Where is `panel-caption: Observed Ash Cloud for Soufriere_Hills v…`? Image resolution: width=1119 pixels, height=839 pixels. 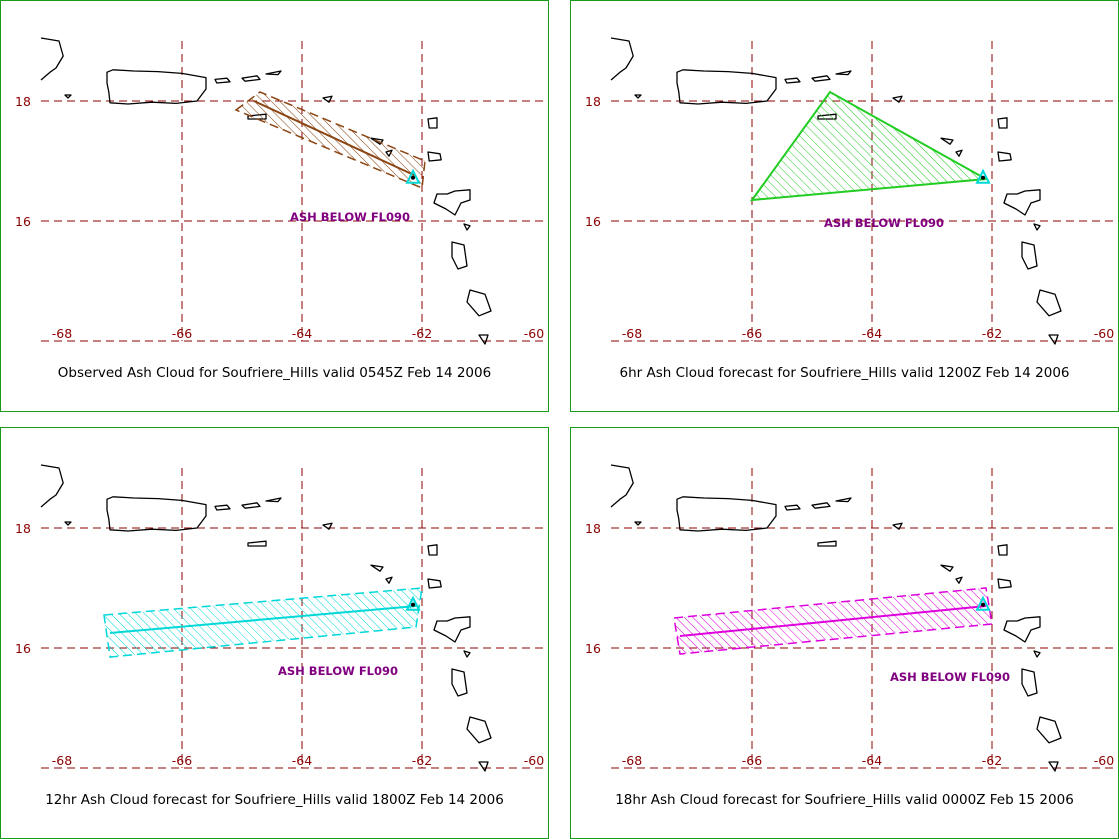
panel-caption: Observed Ash Cloud for Soufriere_Hills v… is located at coordinates (274, 373).